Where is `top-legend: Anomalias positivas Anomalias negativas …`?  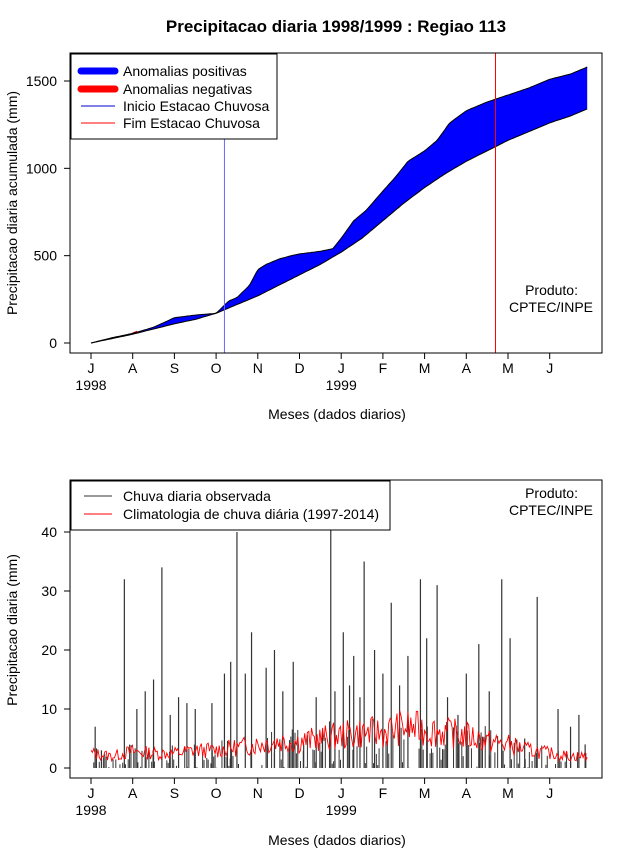
top-legend: Anomalias positivas Anomalias negativas … is located at coordinates (174, 96).